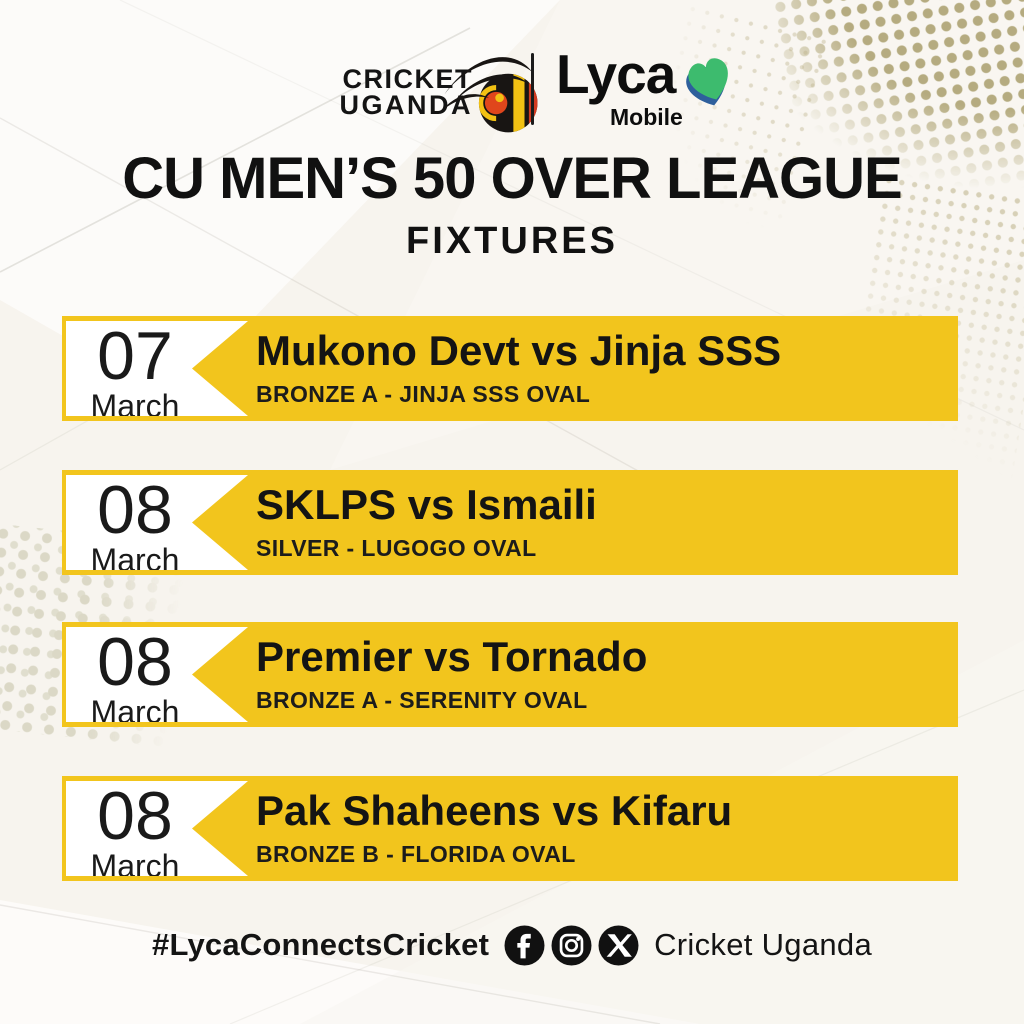  I want to click on lyca-mobile-logo: Lyca Mobile, so click(661, 92).